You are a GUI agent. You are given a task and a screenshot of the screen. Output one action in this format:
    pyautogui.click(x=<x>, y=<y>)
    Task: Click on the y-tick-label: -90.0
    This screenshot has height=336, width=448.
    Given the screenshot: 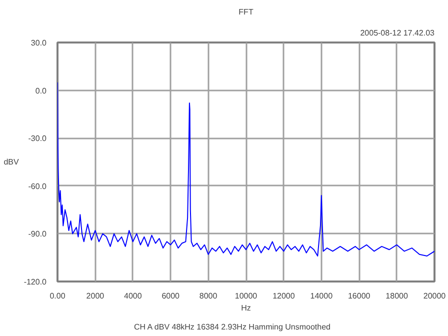 What is the action you would take?
    pyautogui.click(x=38, y=234)
    